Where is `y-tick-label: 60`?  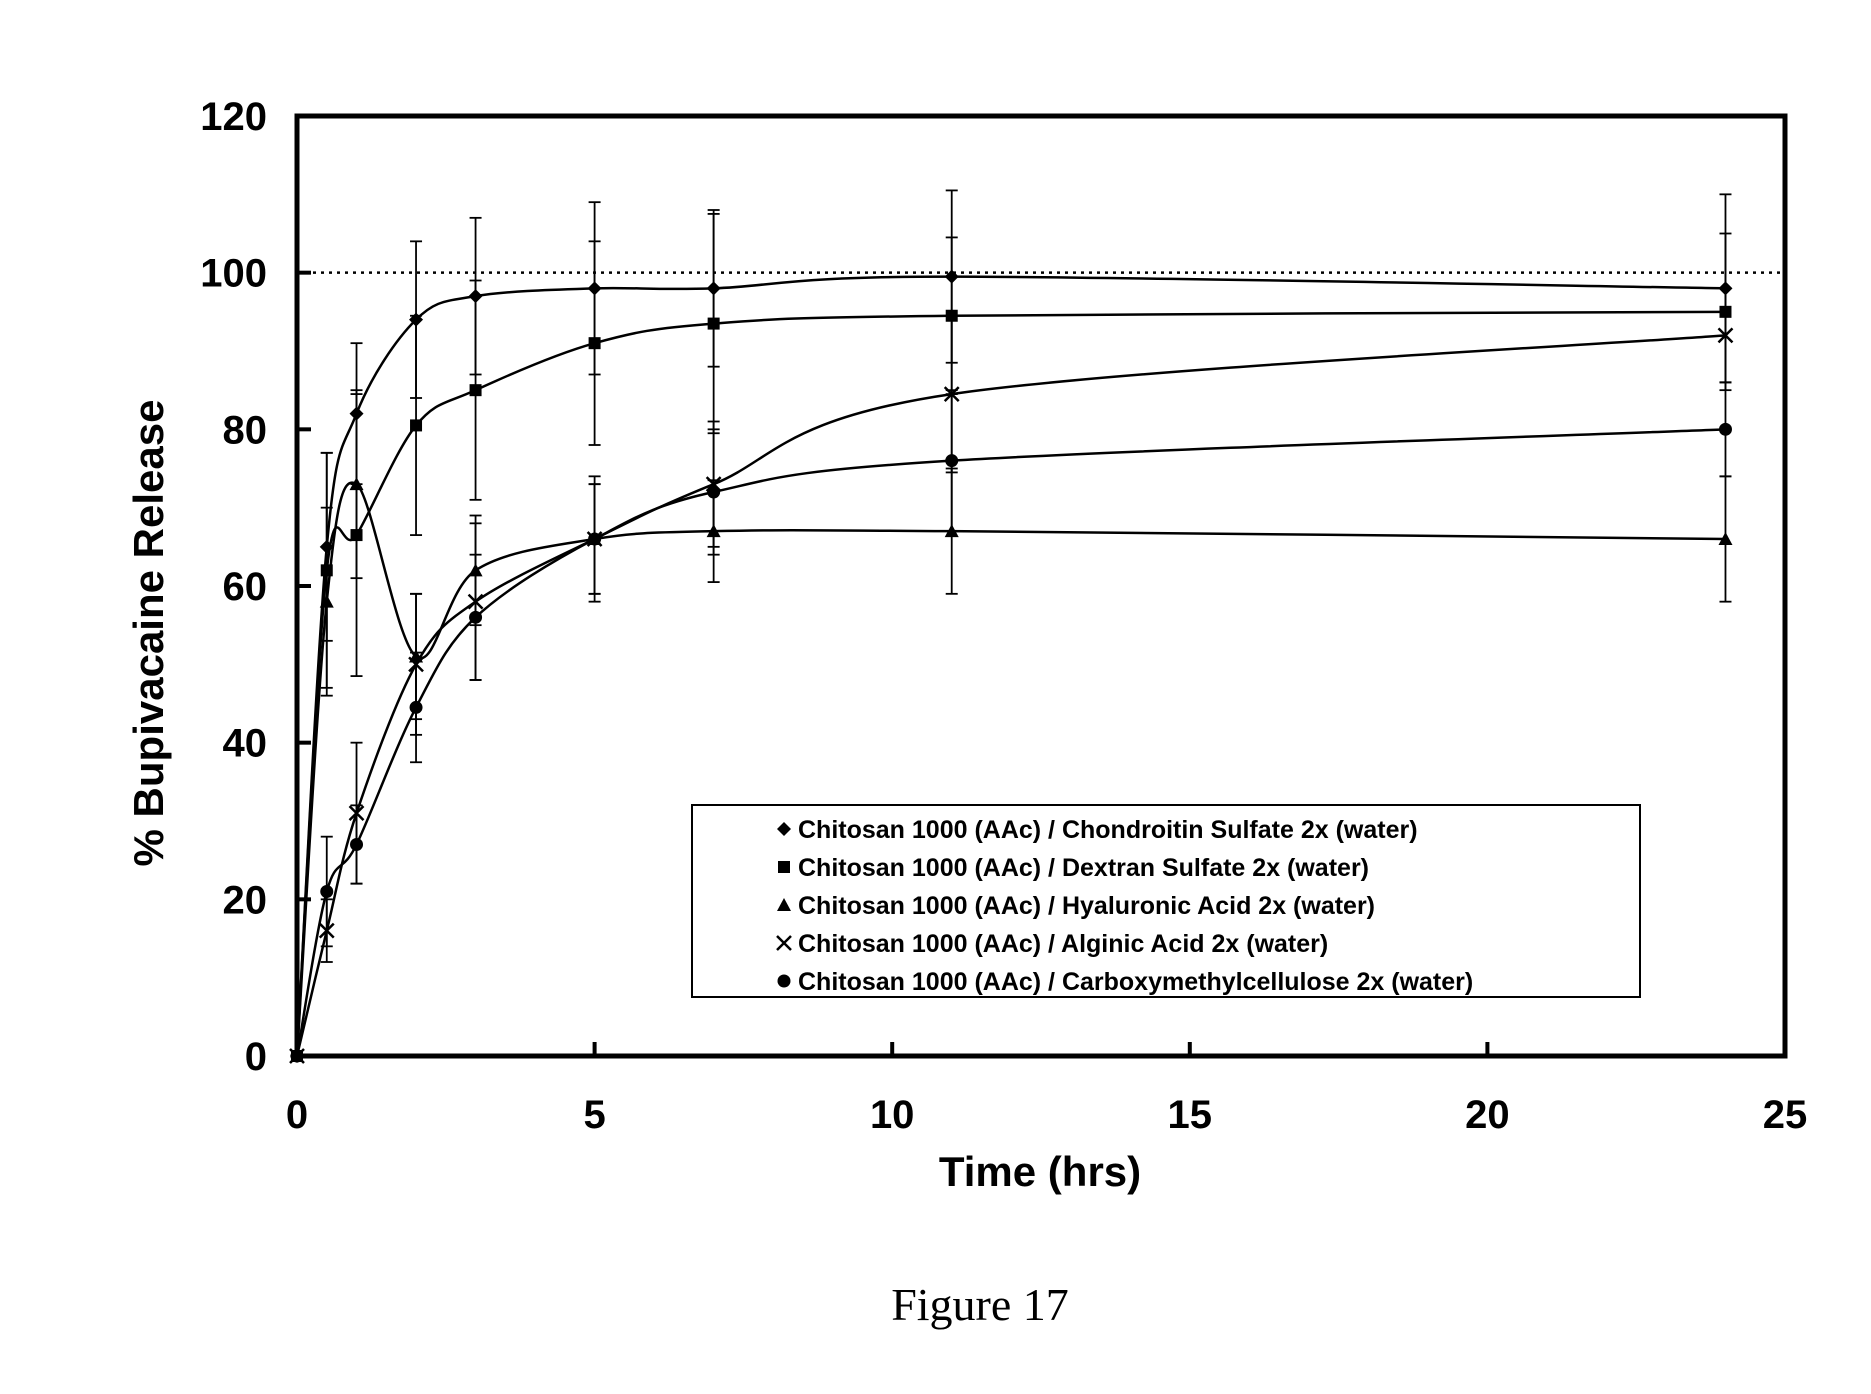 y-tick-label: 60 is located at coordinates (245, 587).